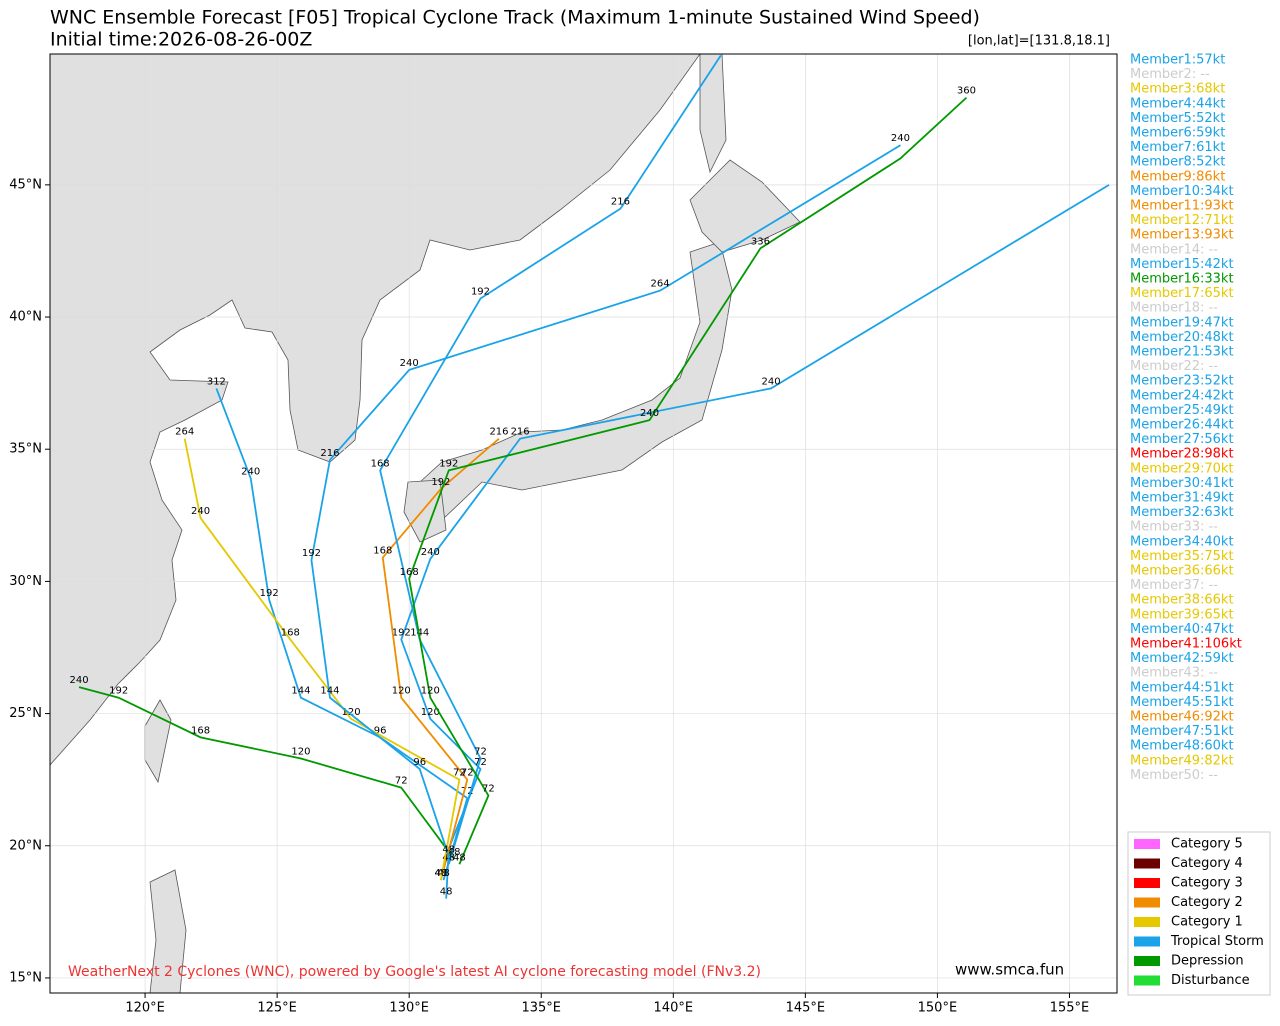 This screenshot has height=1026, width=1280. Describe the element at coordinates (382, 551) in the screenshot. I see `hour-label: 168` at that location.